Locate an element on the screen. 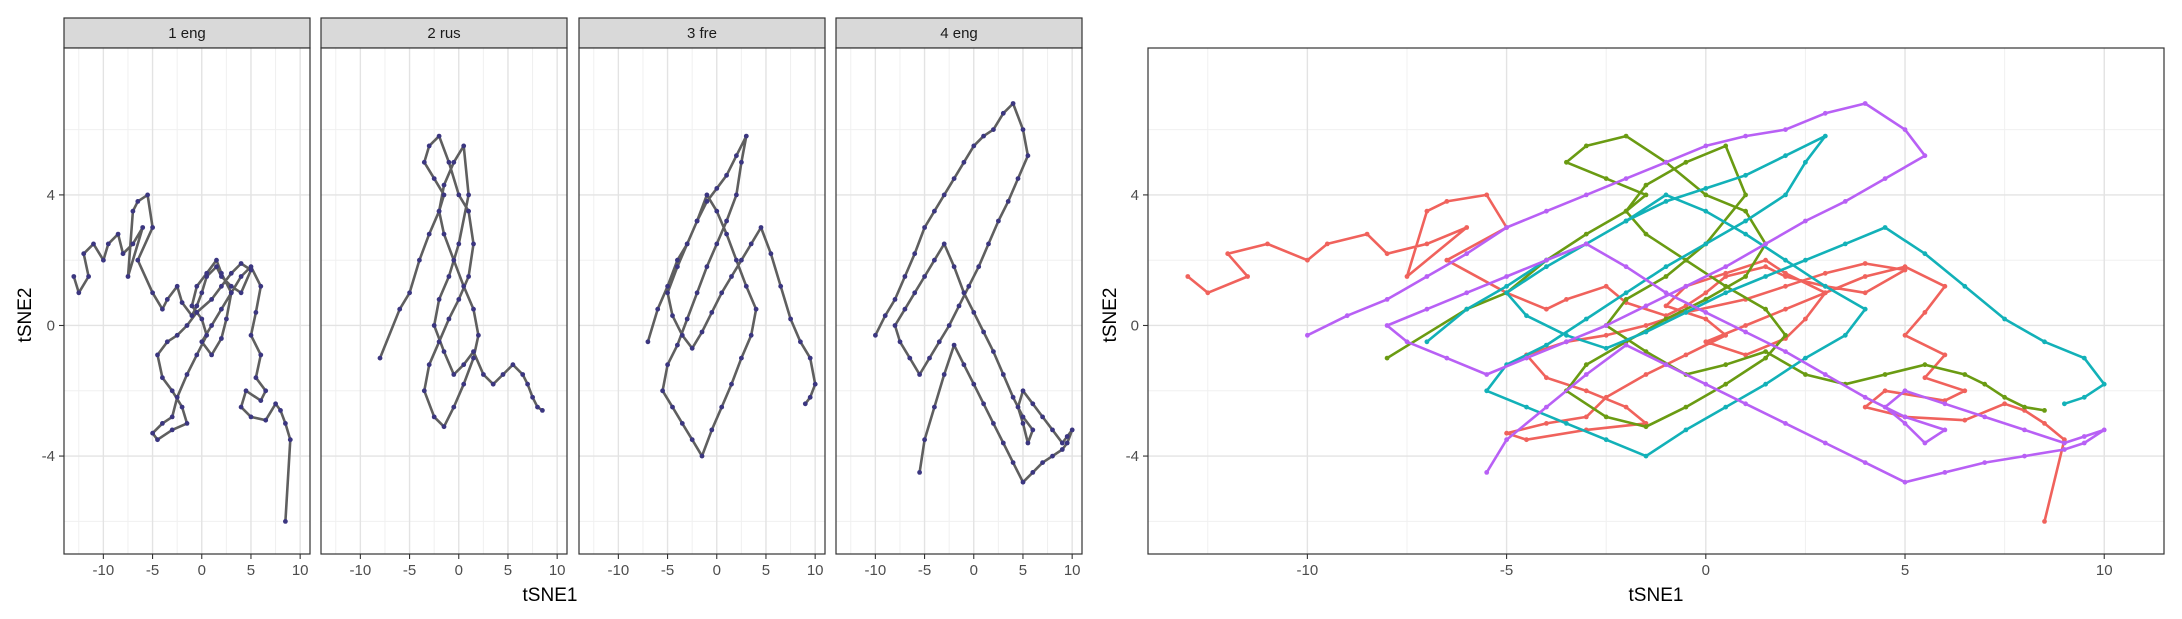 The width and height of the screenshot is (2182, 619). y-tick-label: 4 is located at coordinates (51, 195).